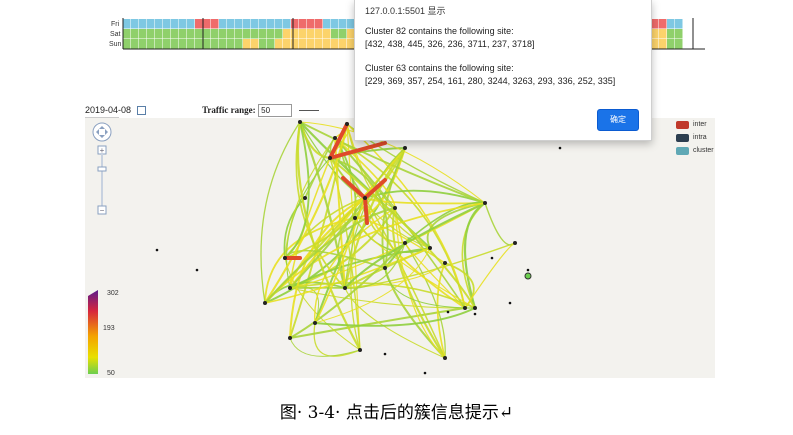  Describe the element at coordinates (695, 150) in the screenshot. I see `legend-item-cluster: cluster` at that location.